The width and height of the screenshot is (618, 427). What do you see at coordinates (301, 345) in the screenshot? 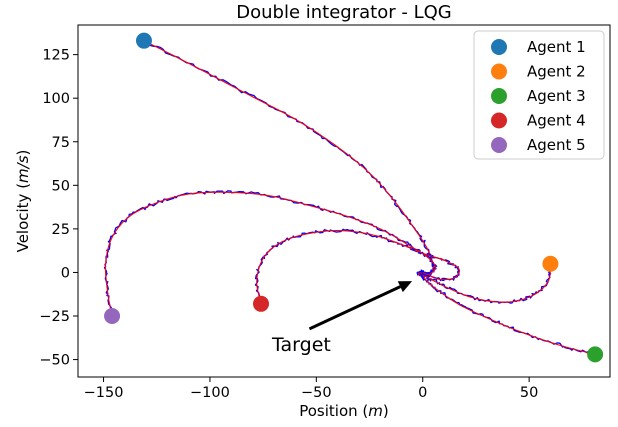
I see `target-annotation-label: Target` at bounding box center [301, 345].